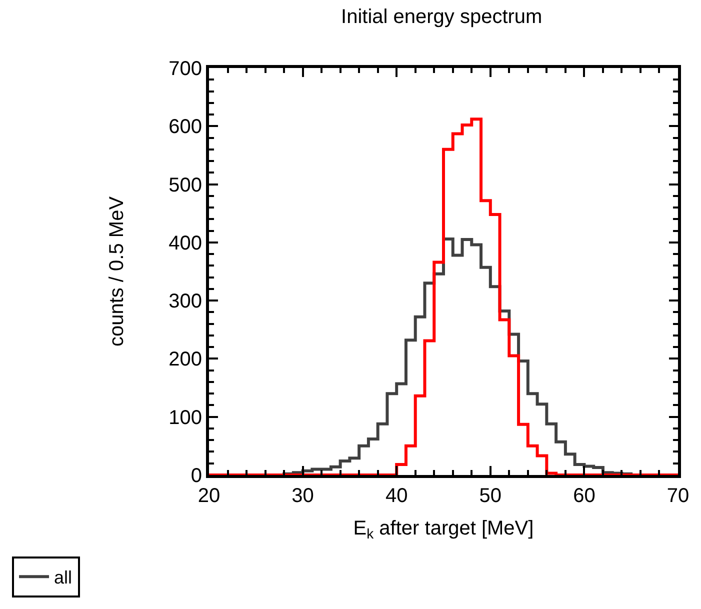  Describe the element at coordinates (185, 359) in the screenshot. I see `y-tick-label: 200` at that location.